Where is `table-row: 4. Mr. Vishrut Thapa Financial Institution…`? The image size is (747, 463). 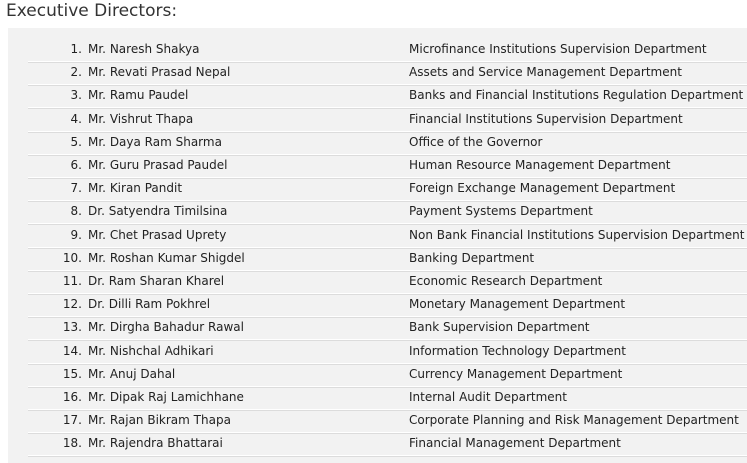 table-row: 4. Mr. Vishrut Thapa Financial Institution… is located at coordinates (387, 120).